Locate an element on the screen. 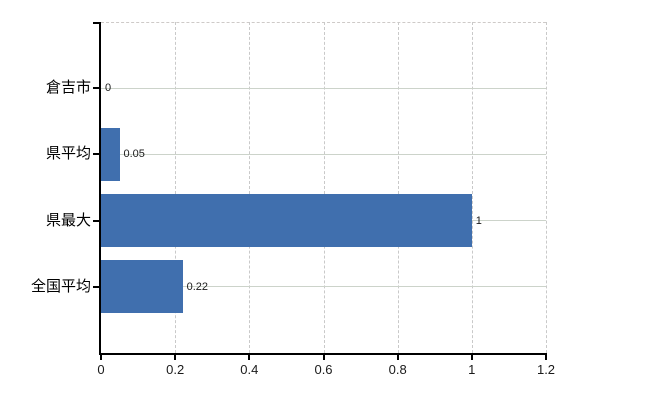  value-label: 0.05 is located at coordinates (134, 154).